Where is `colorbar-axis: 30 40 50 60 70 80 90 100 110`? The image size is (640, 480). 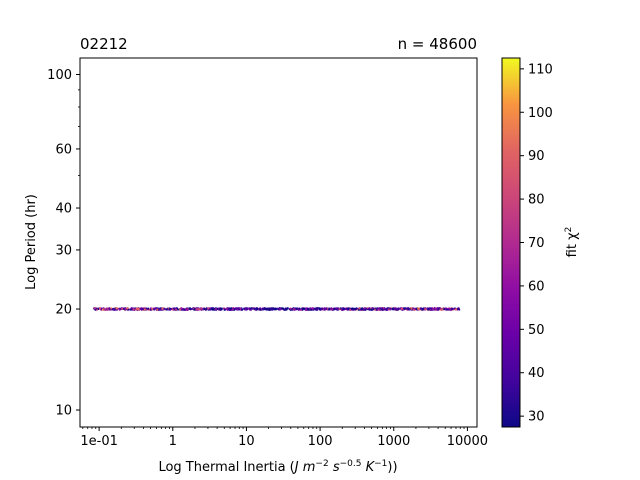 colorbar-axis: 30 40 50 60 70 80 90 100 110 is located at coordinates (536, 243).